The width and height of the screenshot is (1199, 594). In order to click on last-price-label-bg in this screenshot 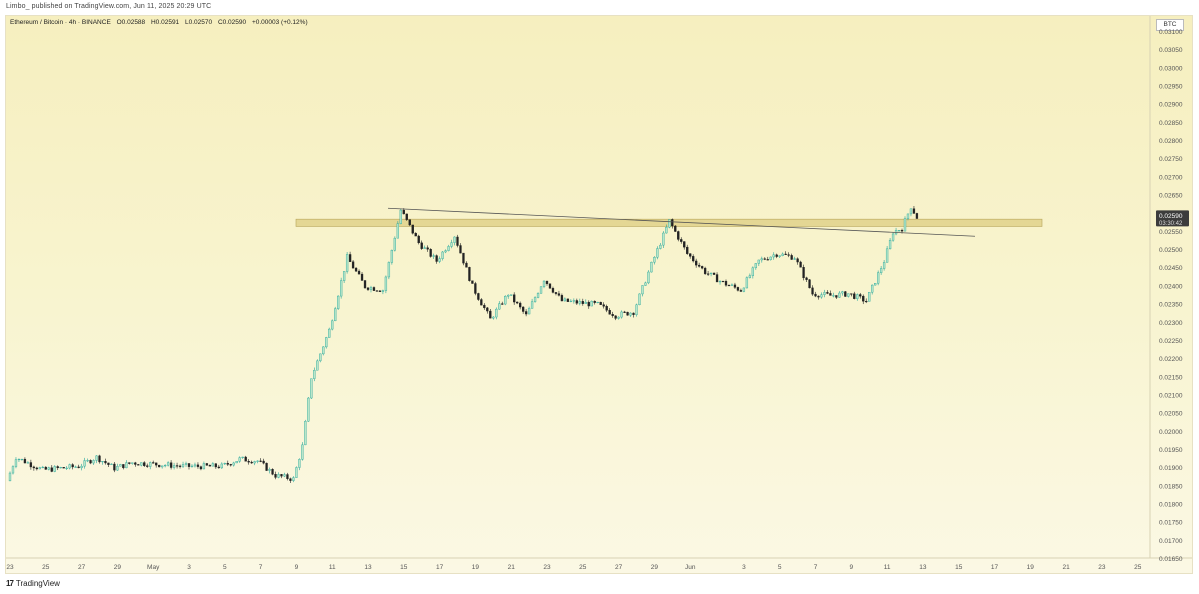, I will do `click(1172, 218)`.